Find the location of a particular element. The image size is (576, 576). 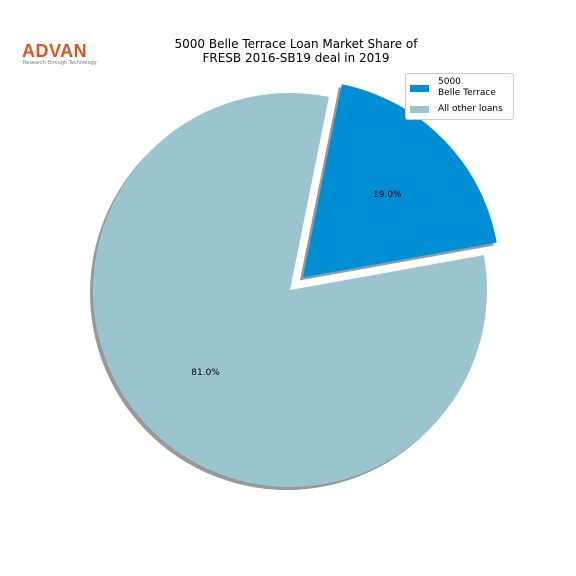

wedge is located at coordinates (399, 181).